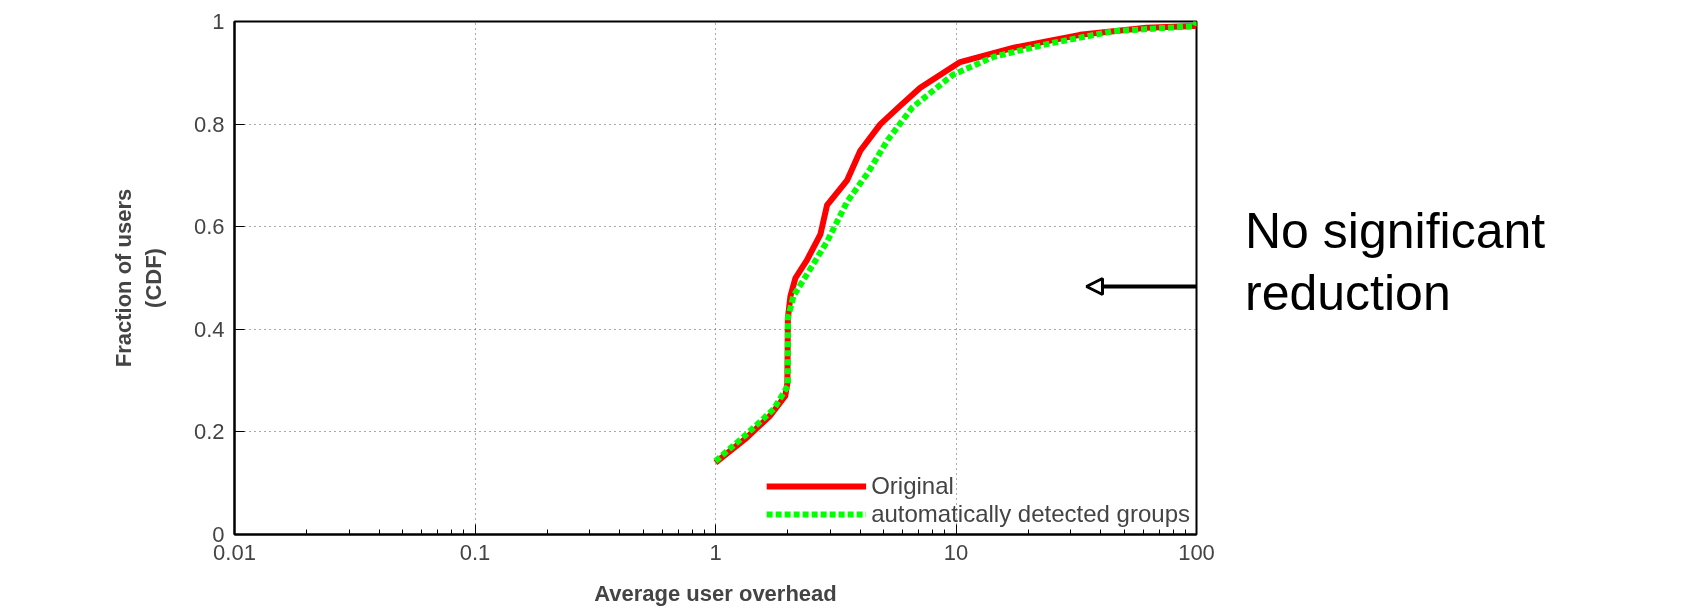 This screenshot has width=1681, height=608. I want to click on x-tick-label: 100, so click(1196, 552).